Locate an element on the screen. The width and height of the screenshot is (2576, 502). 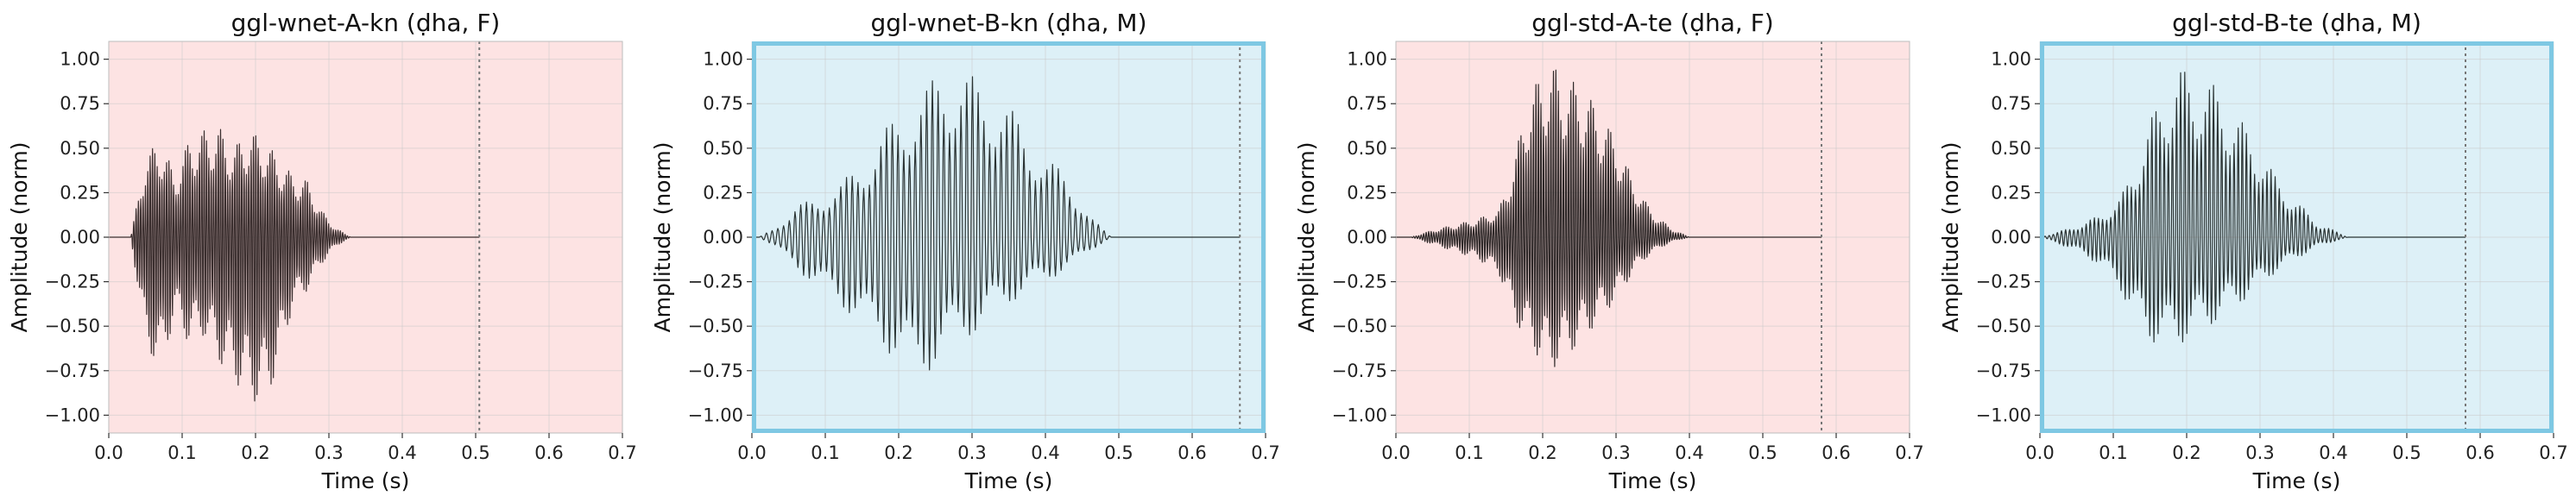
panel-title: ggl-std-A-te (ḍha, F) is located at coordinates (1652, 23).